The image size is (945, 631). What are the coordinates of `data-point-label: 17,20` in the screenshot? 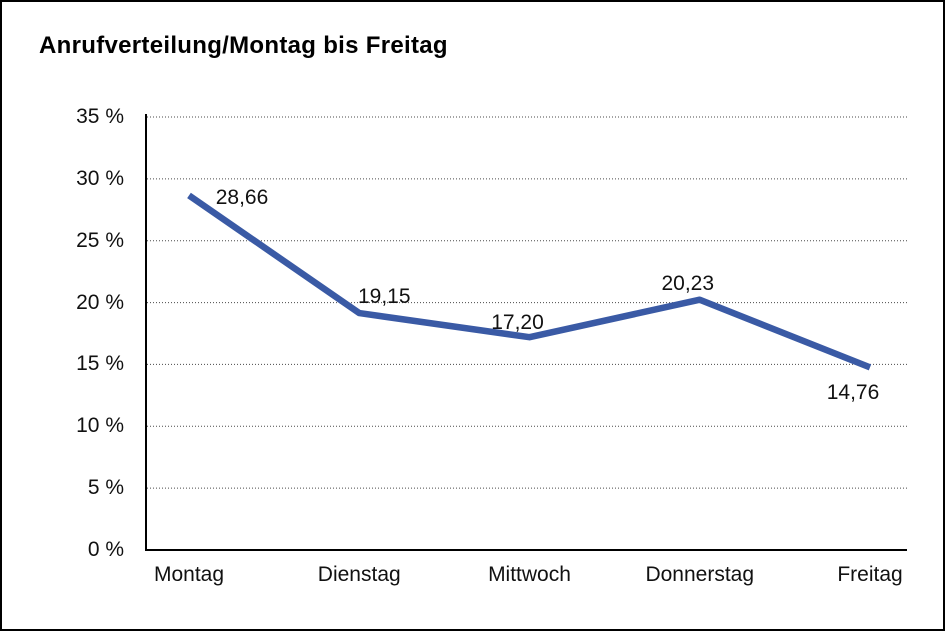 It's located at (517, 323).